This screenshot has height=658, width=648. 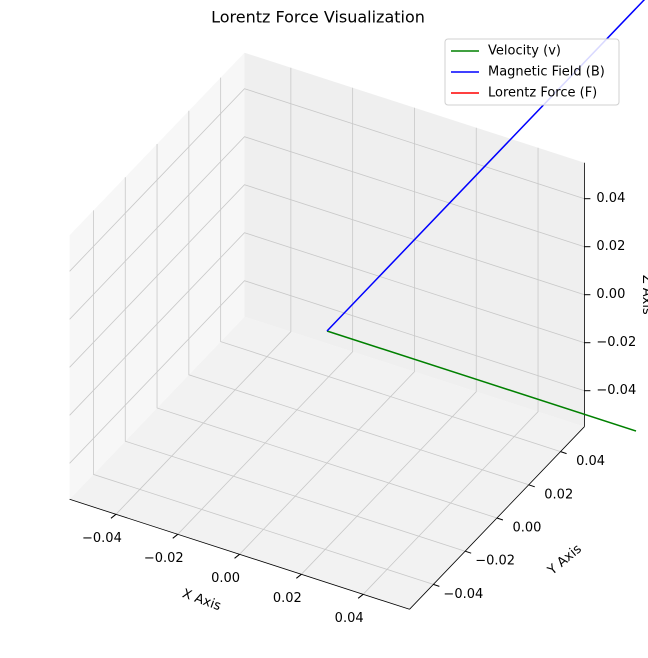 I want to click on legend-box, so click(x=532, y=72).